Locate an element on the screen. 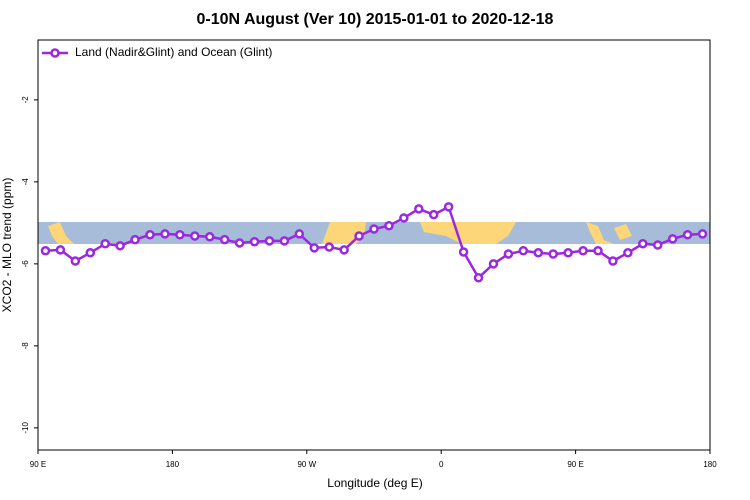 The image size is (750, 500). legend-marker is located at coordinates (55, 53).